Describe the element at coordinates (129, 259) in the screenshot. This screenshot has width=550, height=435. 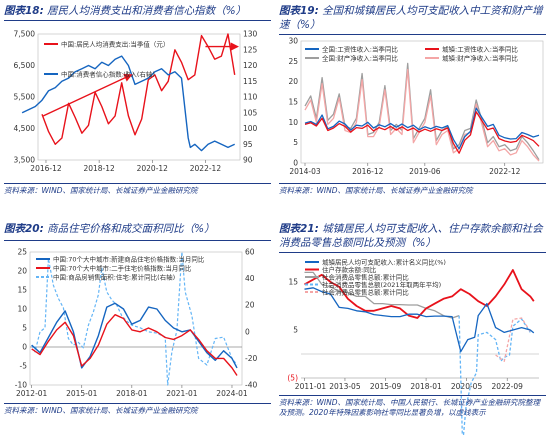
I see `legend-entry-label: 中国:70个大中城市:新建商品住宅价格指数:当月同比` at that location.